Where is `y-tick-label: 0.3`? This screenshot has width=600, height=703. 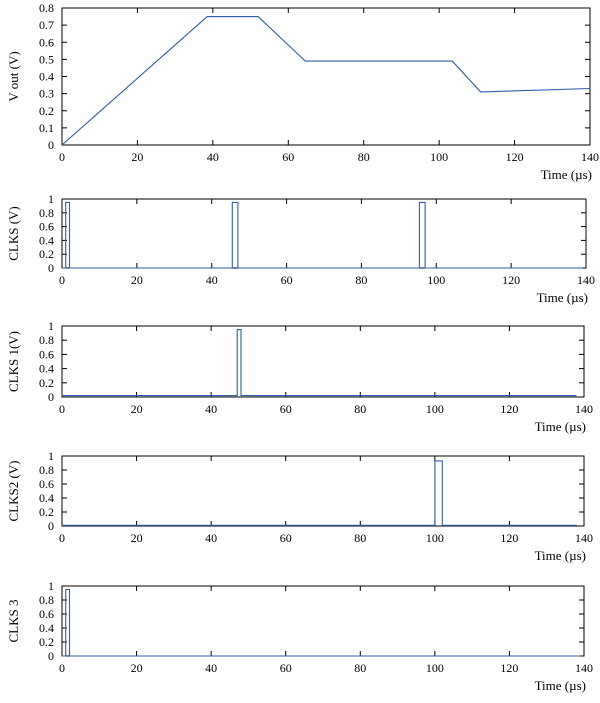 y-tick-label: 0.3 is located at coordinates (46, 94).